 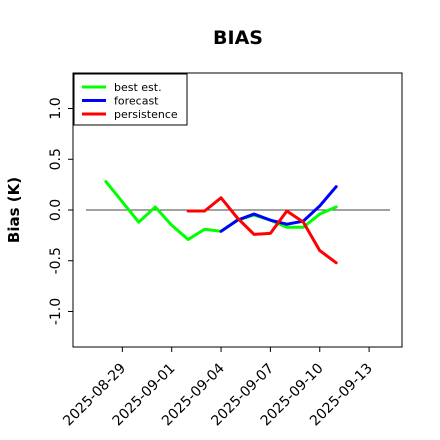 What do you see at coordinates (14, 210) in the screenshot?
I see `y-axis-label: Bias (K)` at bounding box center [14, 210].